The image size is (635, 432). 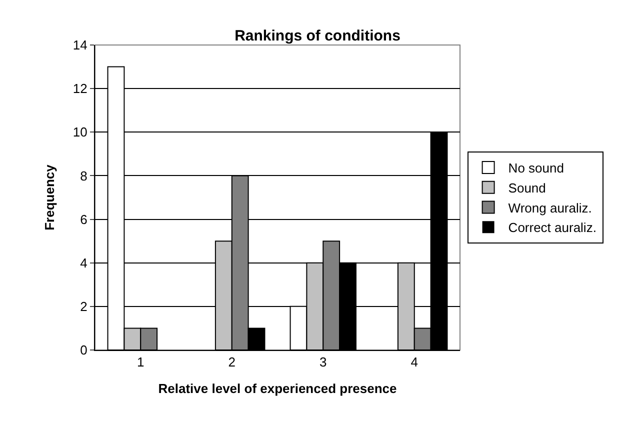 What do you see at coordinates (536, 168) in the screenshot?
I see `legend-label: No sound` at bounding box center [536, 168].